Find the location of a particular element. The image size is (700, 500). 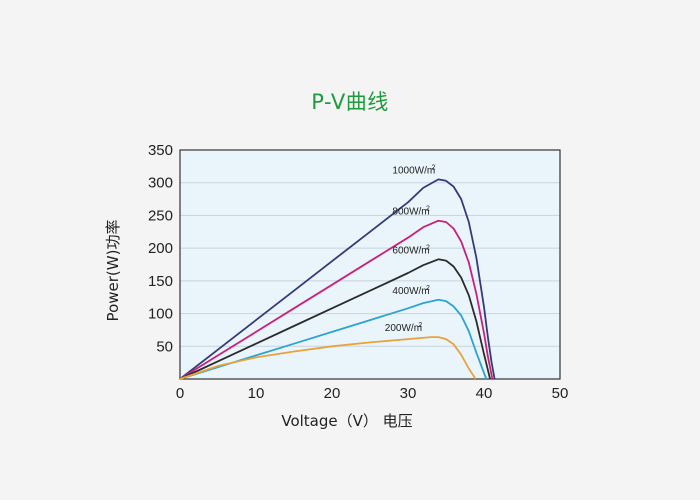

x-tick-label-10: 10 is located at coordinates (256, 393).